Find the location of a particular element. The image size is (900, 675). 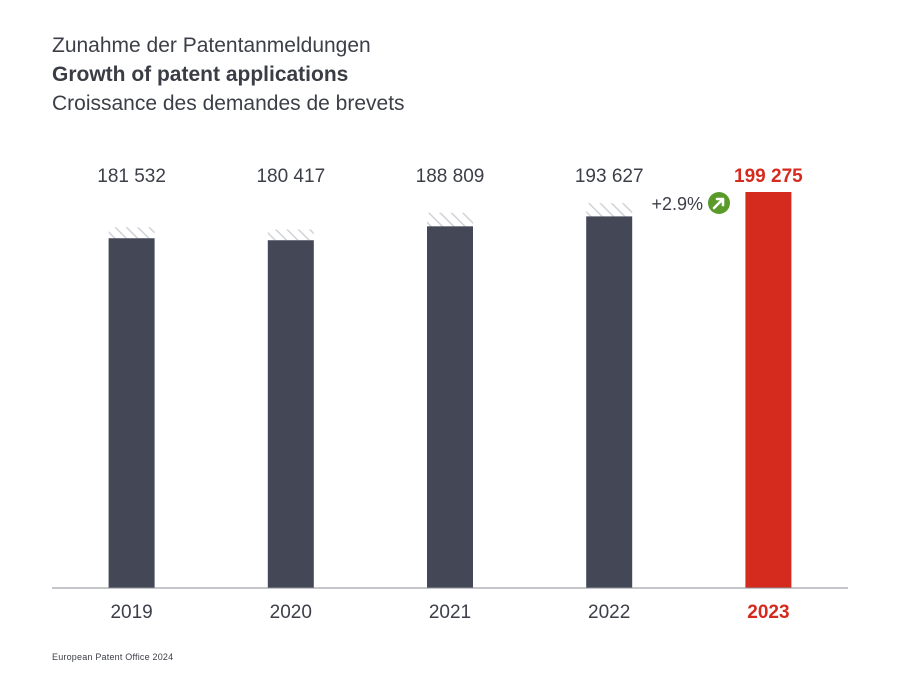

value-label-2021: 188 809 is located at coordinates (450, 176).